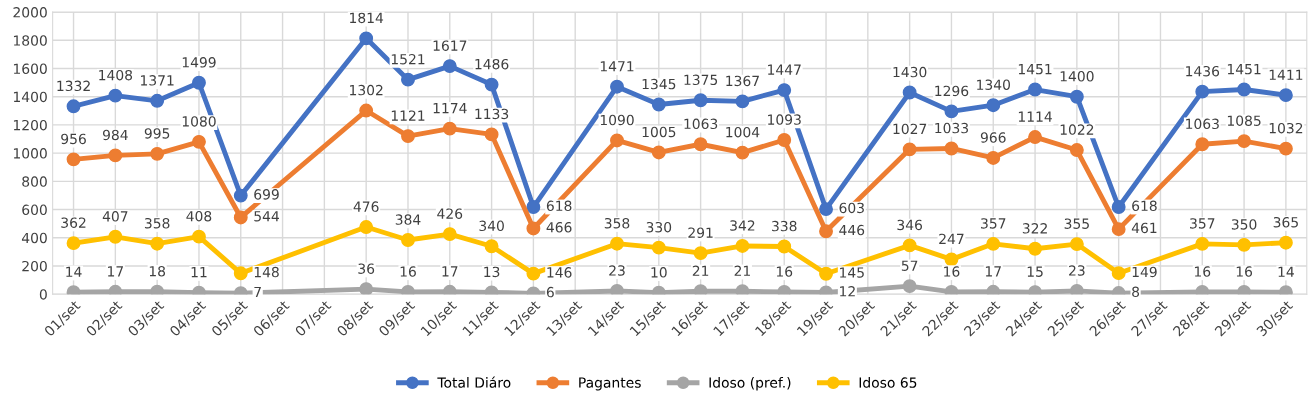 This screenshot has height=403, width=1316. Describe the element at coordinates (157, 80) in the screenshot. I see `data-label: 1371` at that location.